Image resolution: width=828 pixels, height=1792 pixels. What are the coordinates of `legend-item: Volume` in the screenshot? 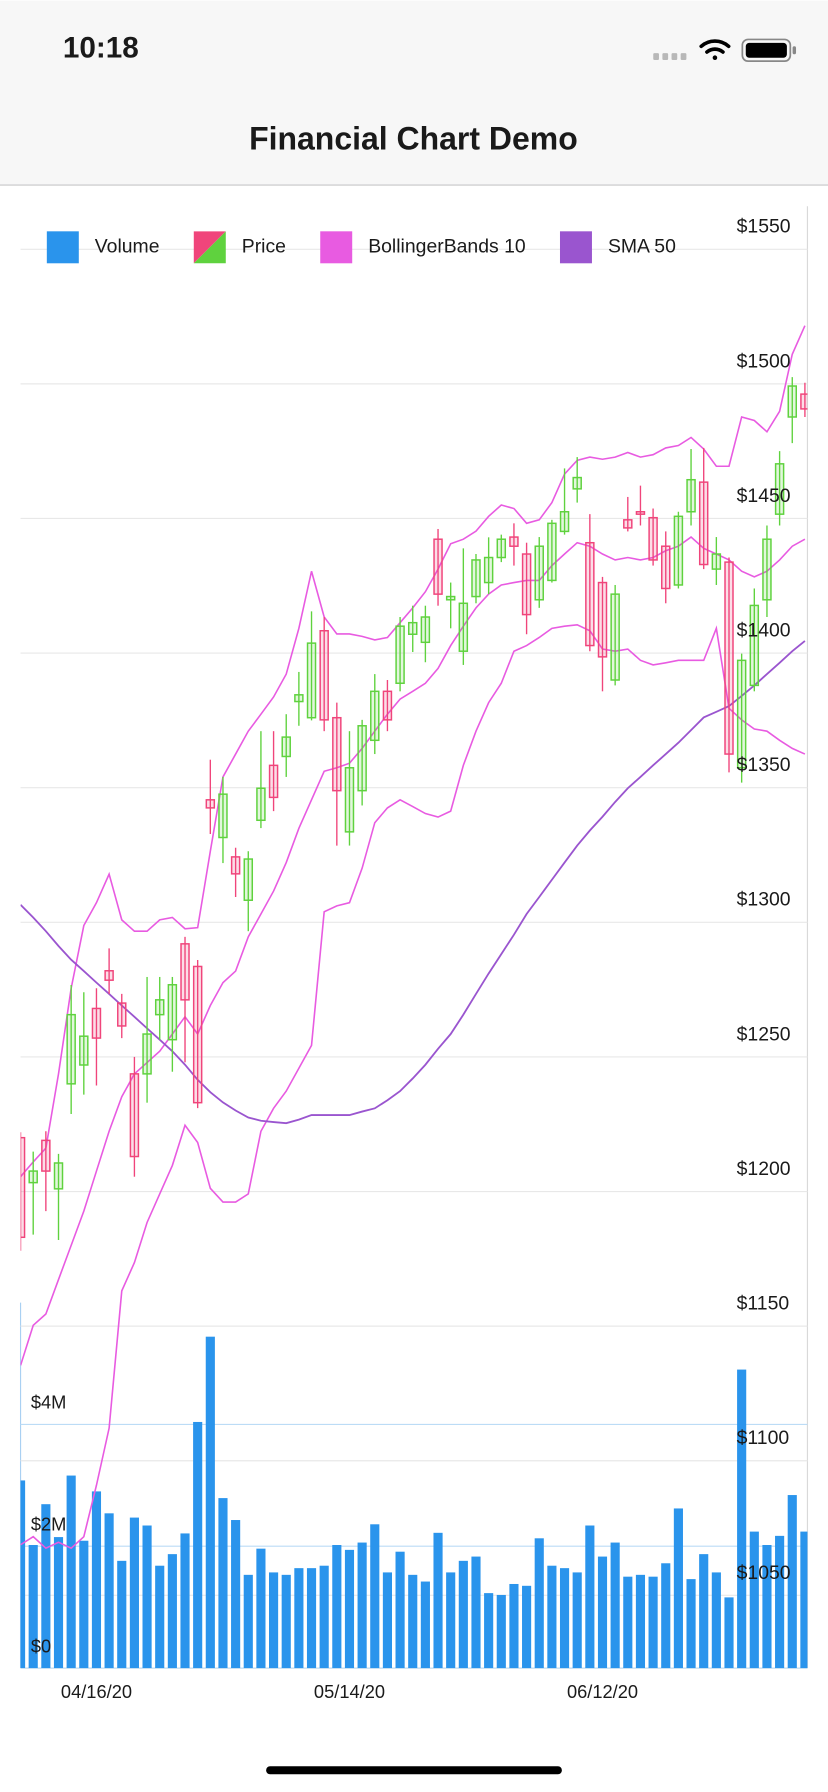 It's located at (103, 247).